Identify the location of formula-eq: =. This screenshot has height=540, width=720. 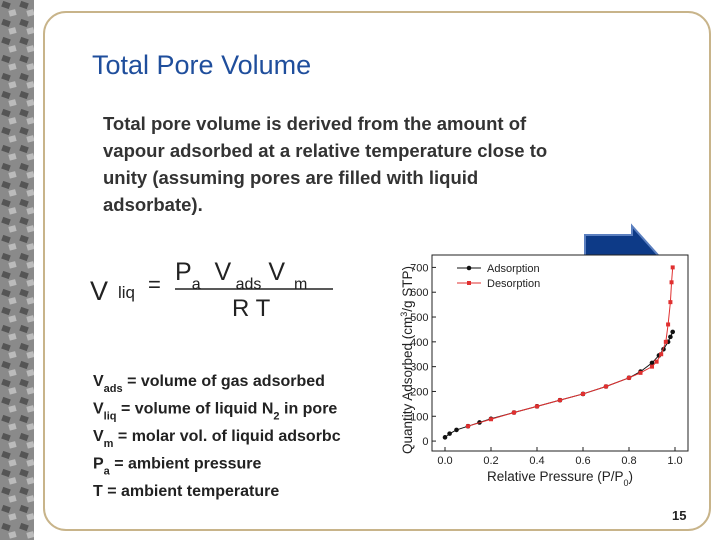
(154, 284).